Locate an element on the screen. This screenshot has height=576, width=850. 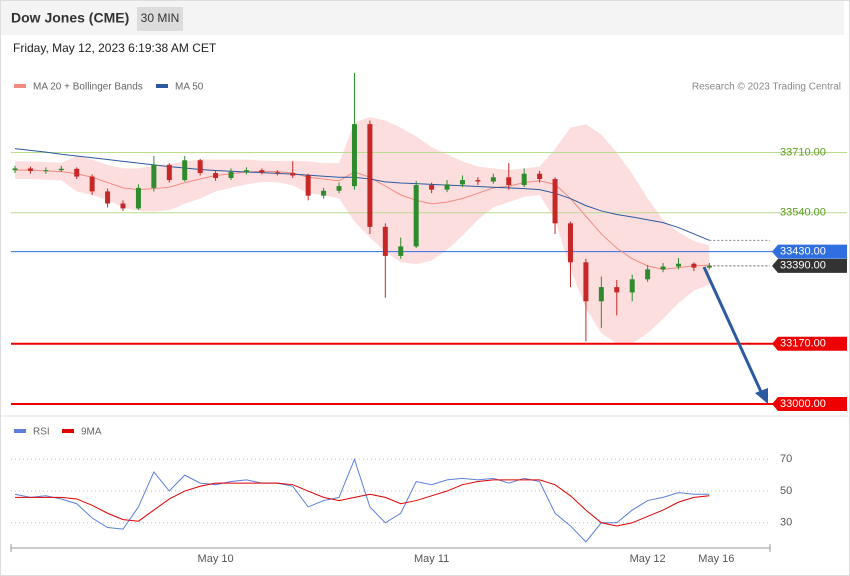
legend-label: MA 50 is located at coordinates (189, 87).